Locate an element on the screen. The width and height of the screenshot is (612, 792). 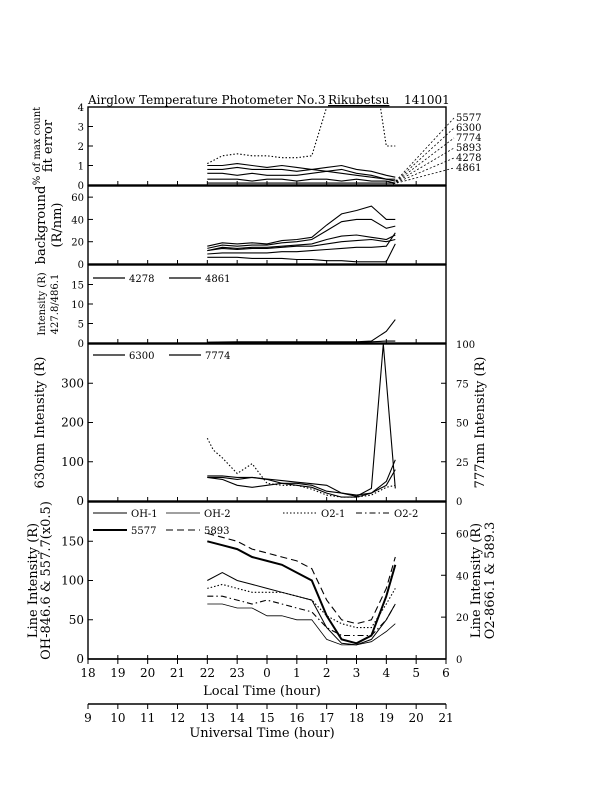
lt-tick-label: 5 is located at coordinates (416, 673).